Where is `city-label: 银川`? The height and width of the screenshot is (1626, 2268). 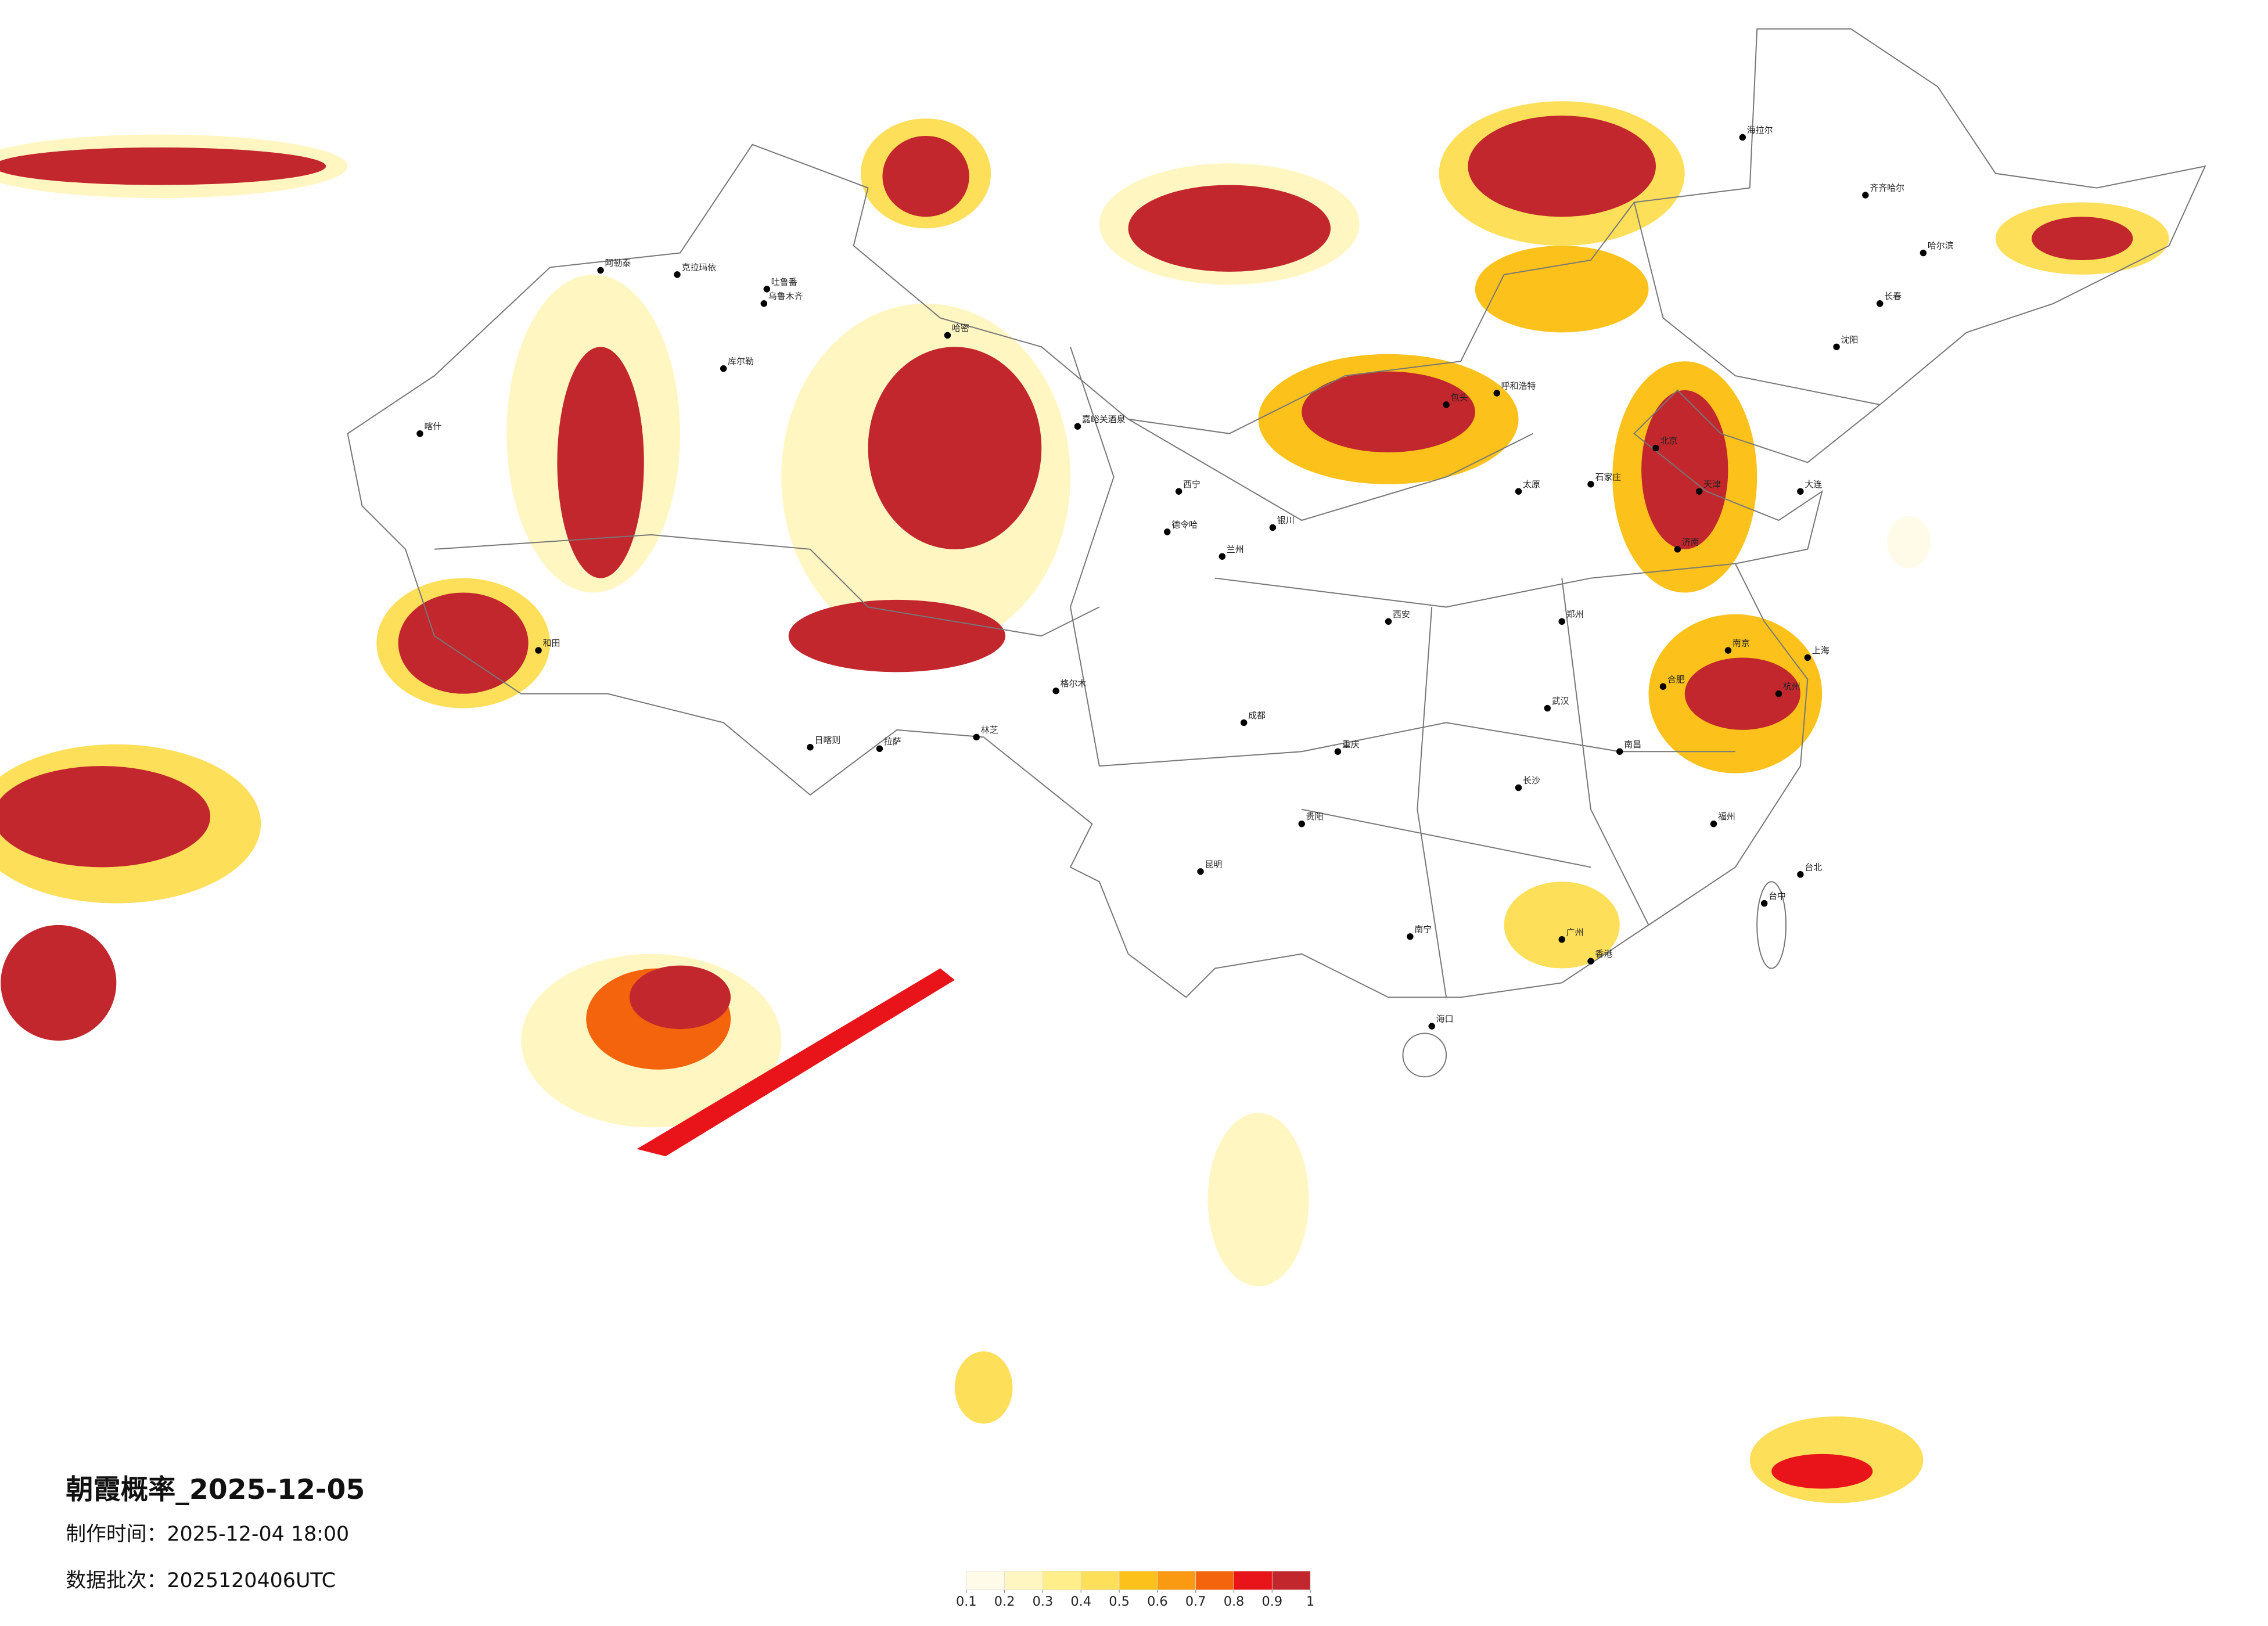
city-label: 银川 is located at coordinates (1286, 520).